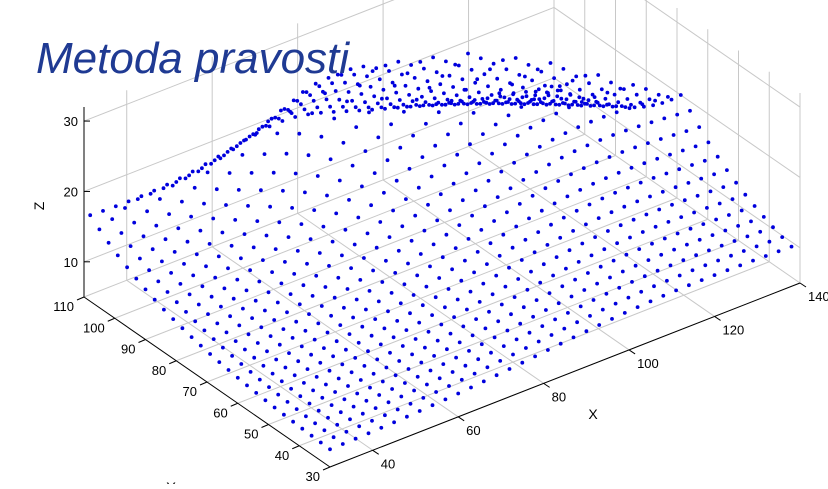  Describe the element at coordinates (559, 396) in the screenshot. I see `x-tick-label: 80` at that location.